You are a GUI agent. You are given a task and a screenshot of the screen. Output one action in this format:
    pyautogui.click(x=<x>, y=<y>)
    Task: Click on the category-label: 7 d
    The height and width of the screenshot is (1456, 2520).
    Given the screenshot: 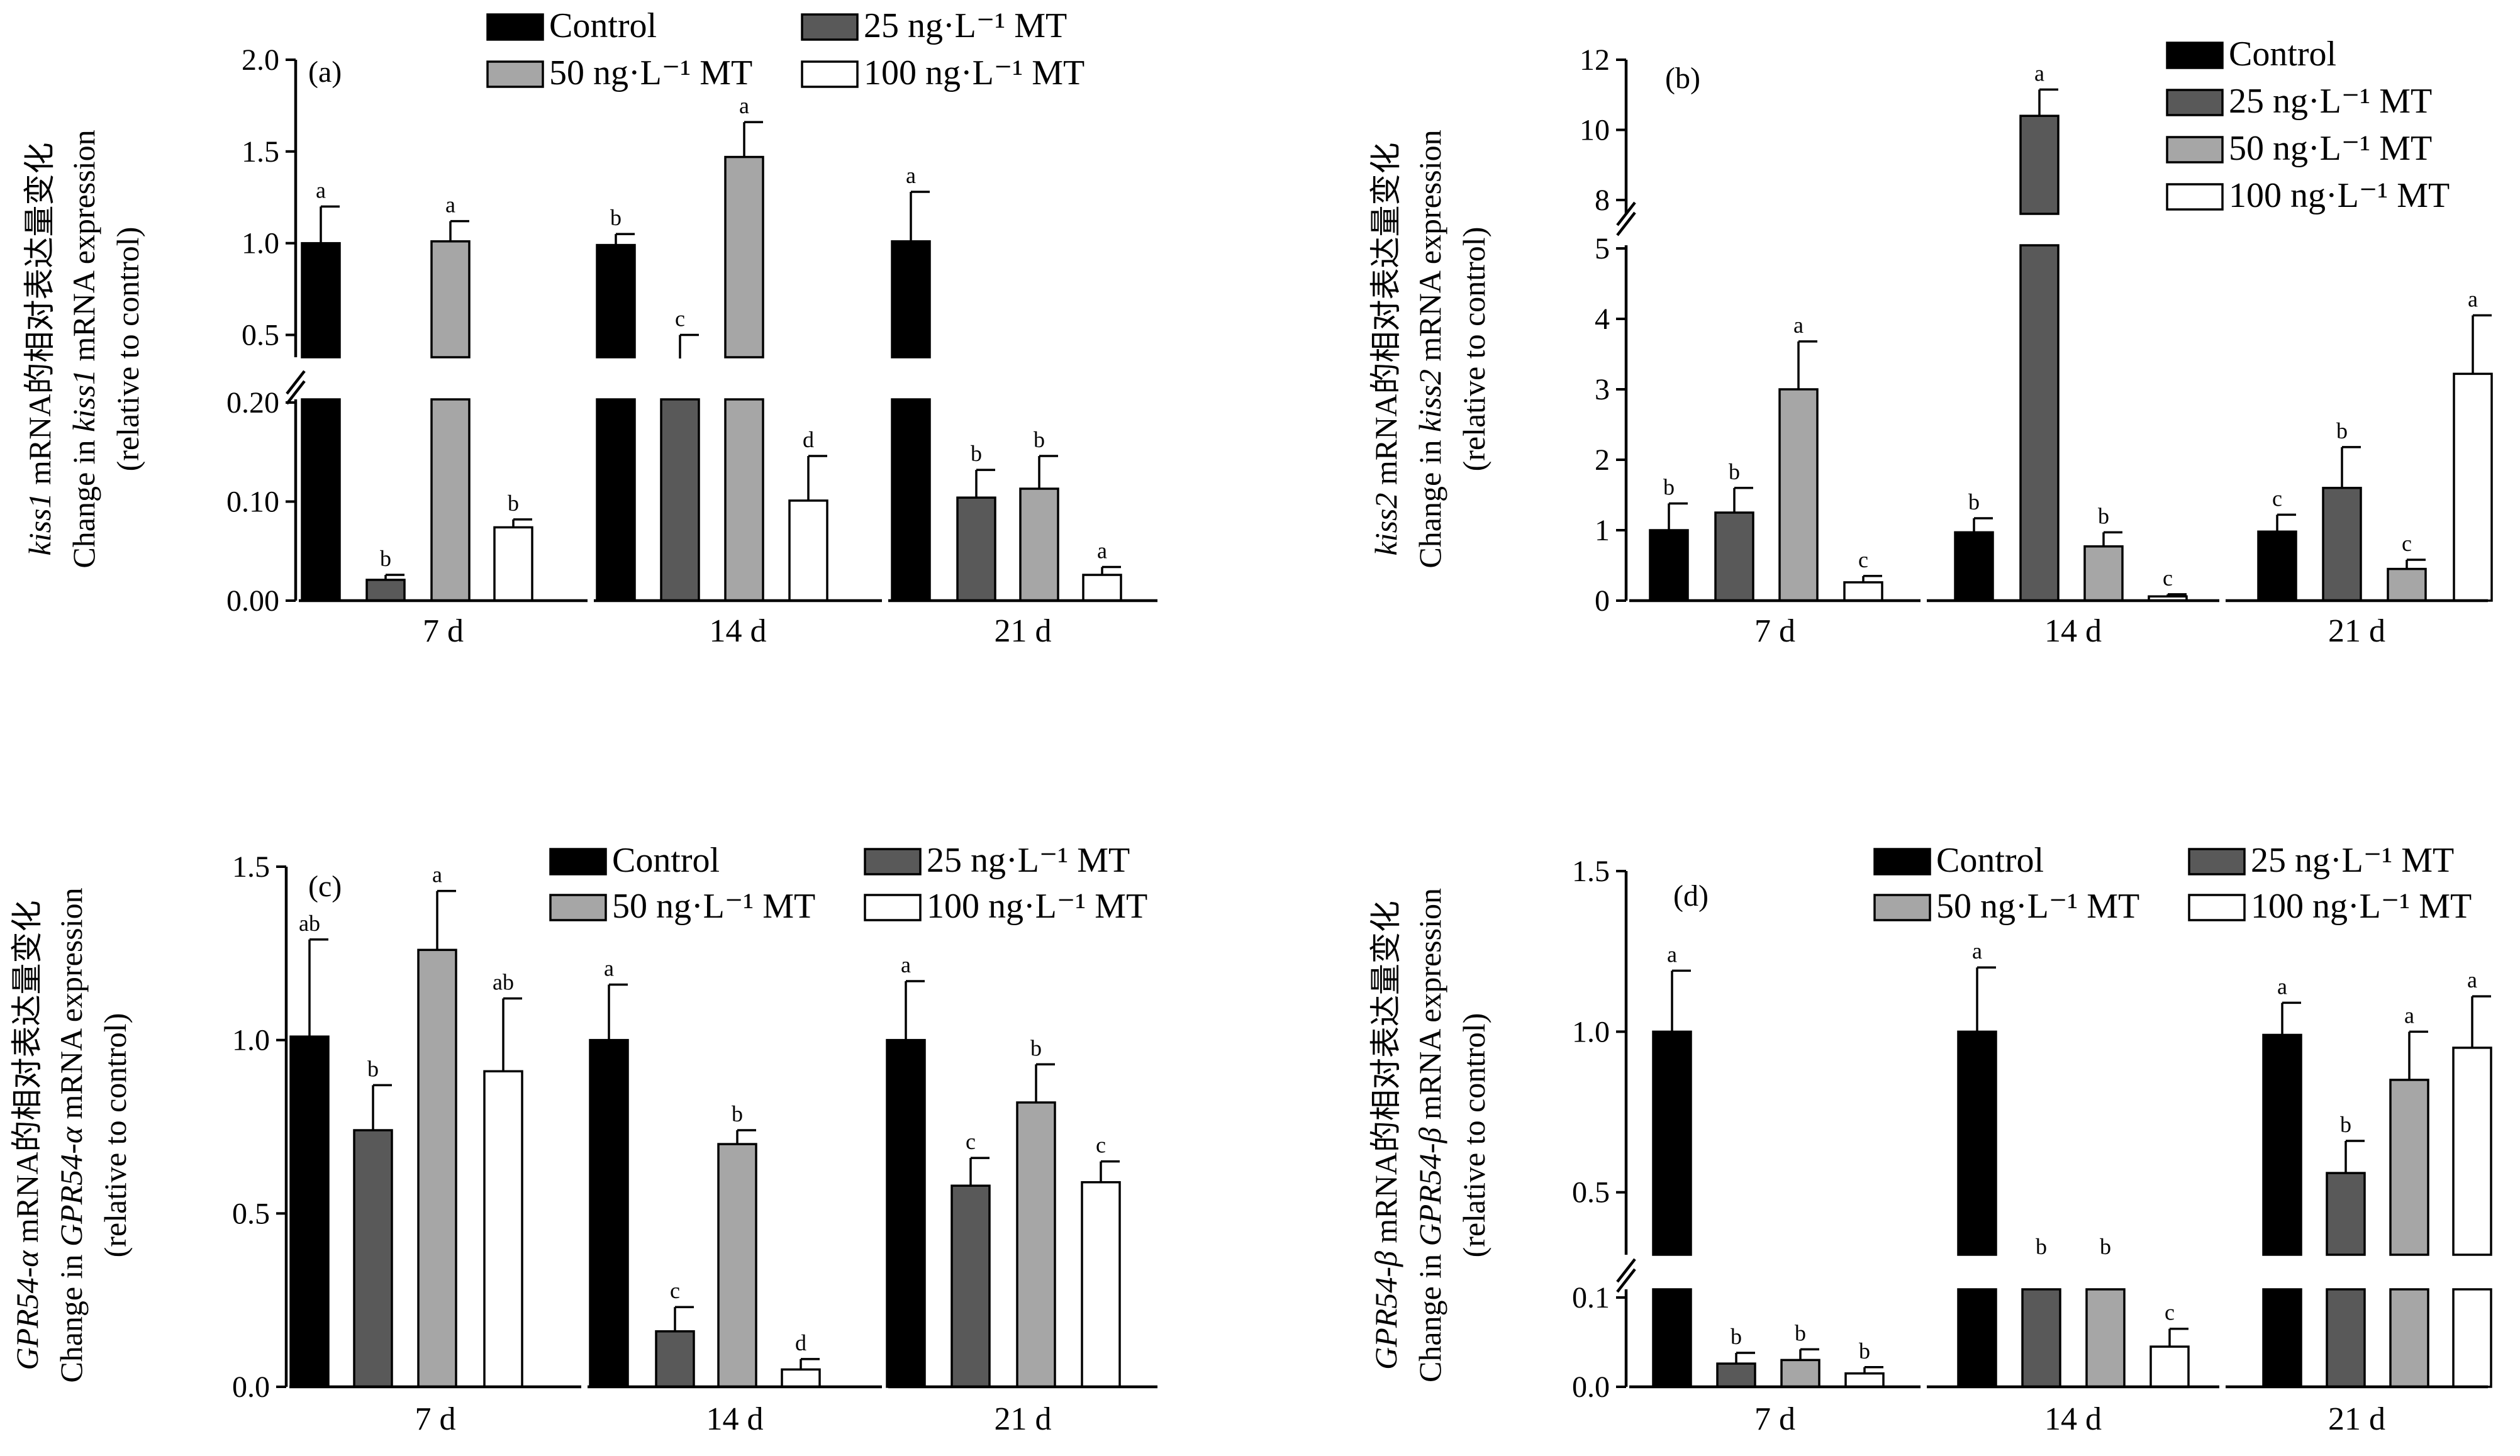 What is the action you would take?
    pyautogui.click(x=435, y=1419)
    